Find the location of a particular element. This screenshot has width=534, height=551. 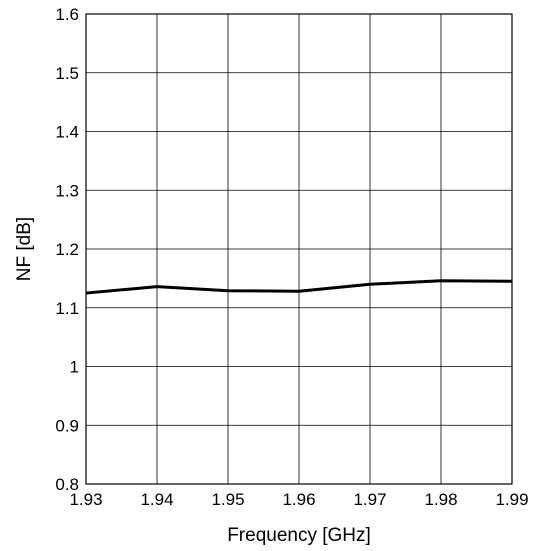

y-tick-labels: 0.8 0.9 1 1.1 1.2 1.3 1.4 1.5 1.6 is located at coordinates (67, 249).